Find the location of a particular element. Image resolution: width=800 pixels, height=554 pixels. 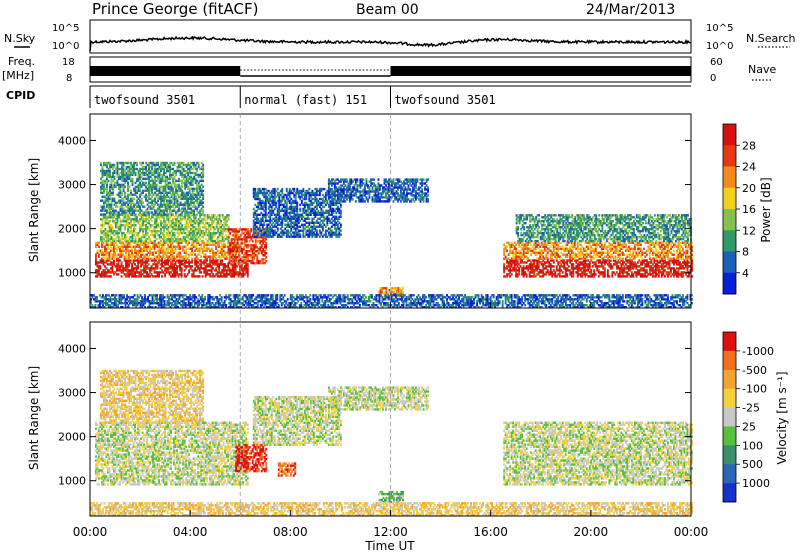

colorbar-tick-7: -1000 is located at coordinates (758, 351).